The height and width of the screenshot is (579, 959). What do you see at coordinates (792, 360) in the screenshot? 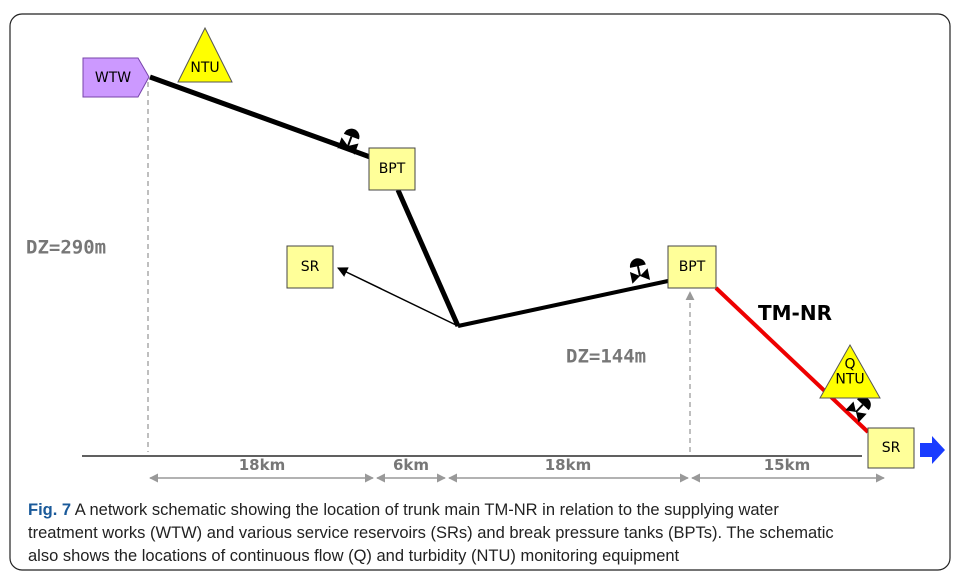
I see `trunk-main` at bounding box center [792, 360].